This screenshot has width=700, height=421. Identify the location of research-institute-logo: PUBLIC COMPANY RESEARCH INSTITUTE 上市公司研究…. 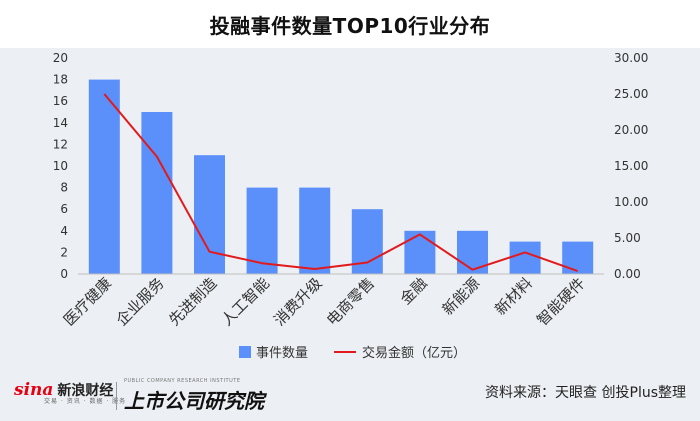
(194, 396).